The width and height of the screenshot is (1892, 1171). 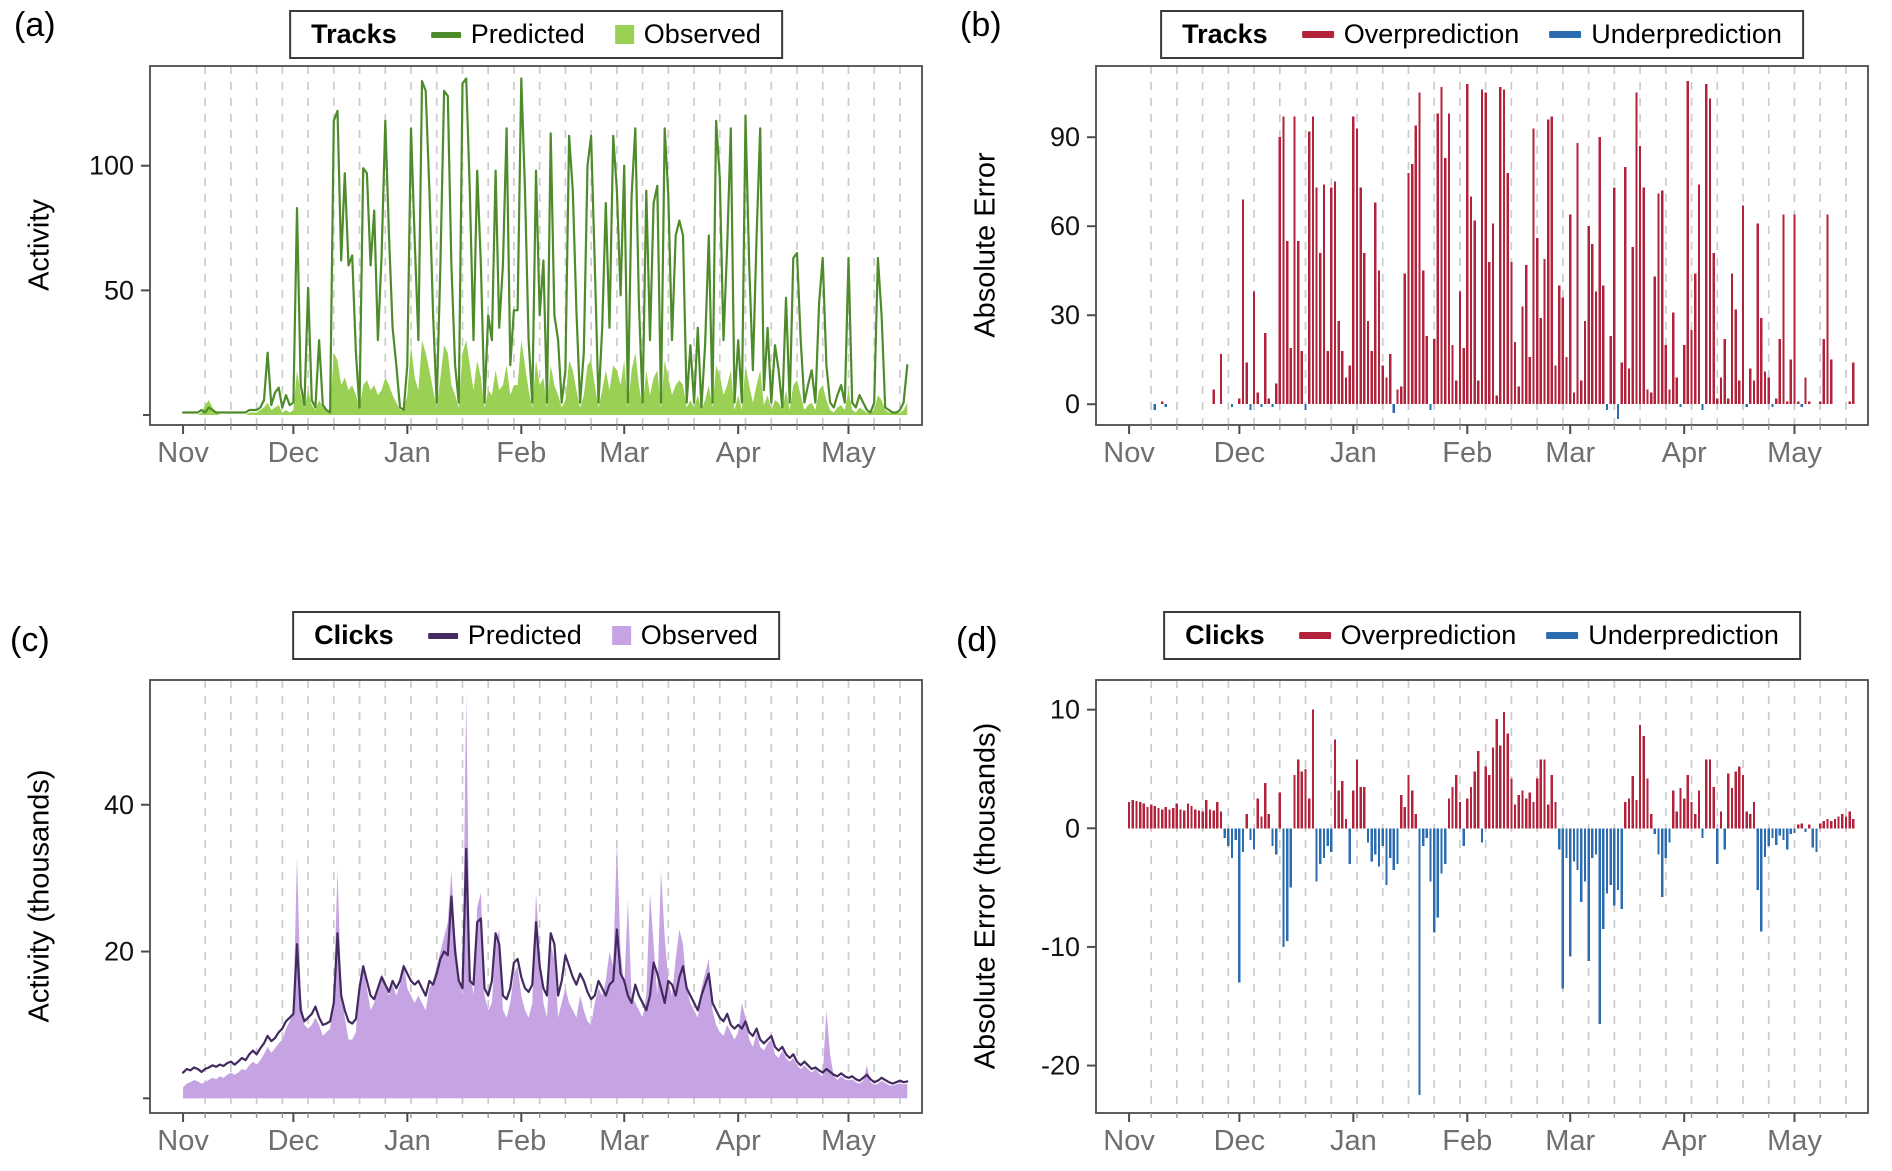 I want to click on month-label: Mar, so click(x=1570, y=1141).